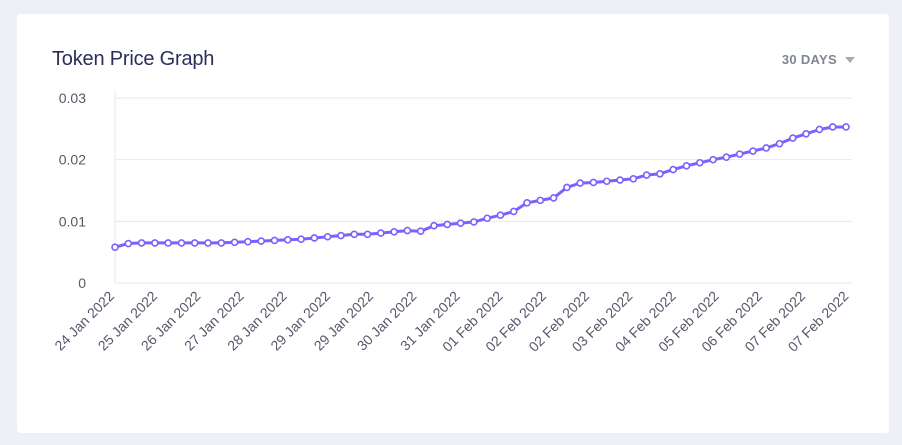  What do you see at coordinates (72, 221) in the screenshot?
I see `y-tick-label: 0.01` at bounding box center [72, 221].